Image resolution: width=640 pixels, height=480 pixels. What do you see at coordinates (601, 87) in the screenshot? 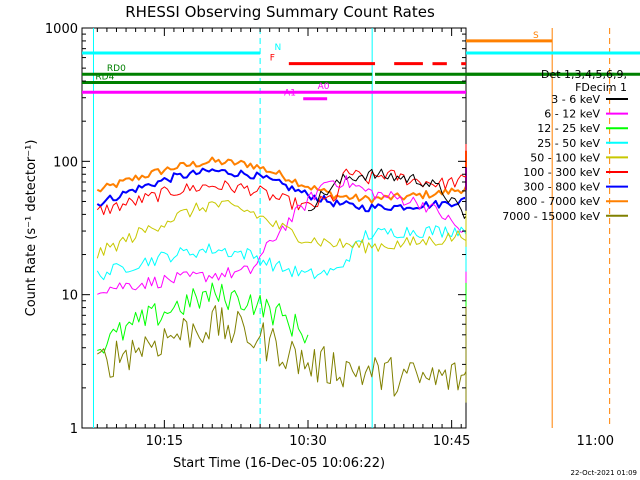
I see `legend-header-2: FDecim 1` at bounding box center [601, 87].